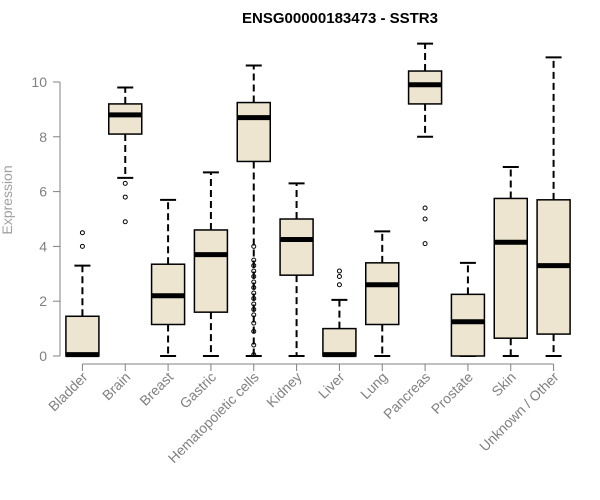  I want to click on x-tick-label: Breast, so click(156, 389).